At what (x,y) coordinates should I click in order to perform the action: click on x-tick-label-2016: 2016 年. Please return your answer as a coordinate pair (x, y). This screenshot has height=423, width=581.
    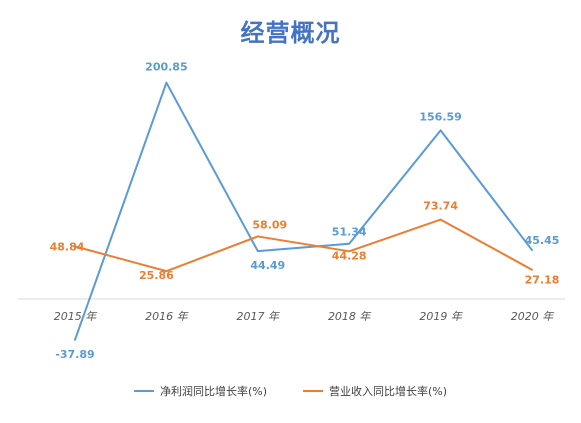
    Looking at the image, I should click on (166, 316).